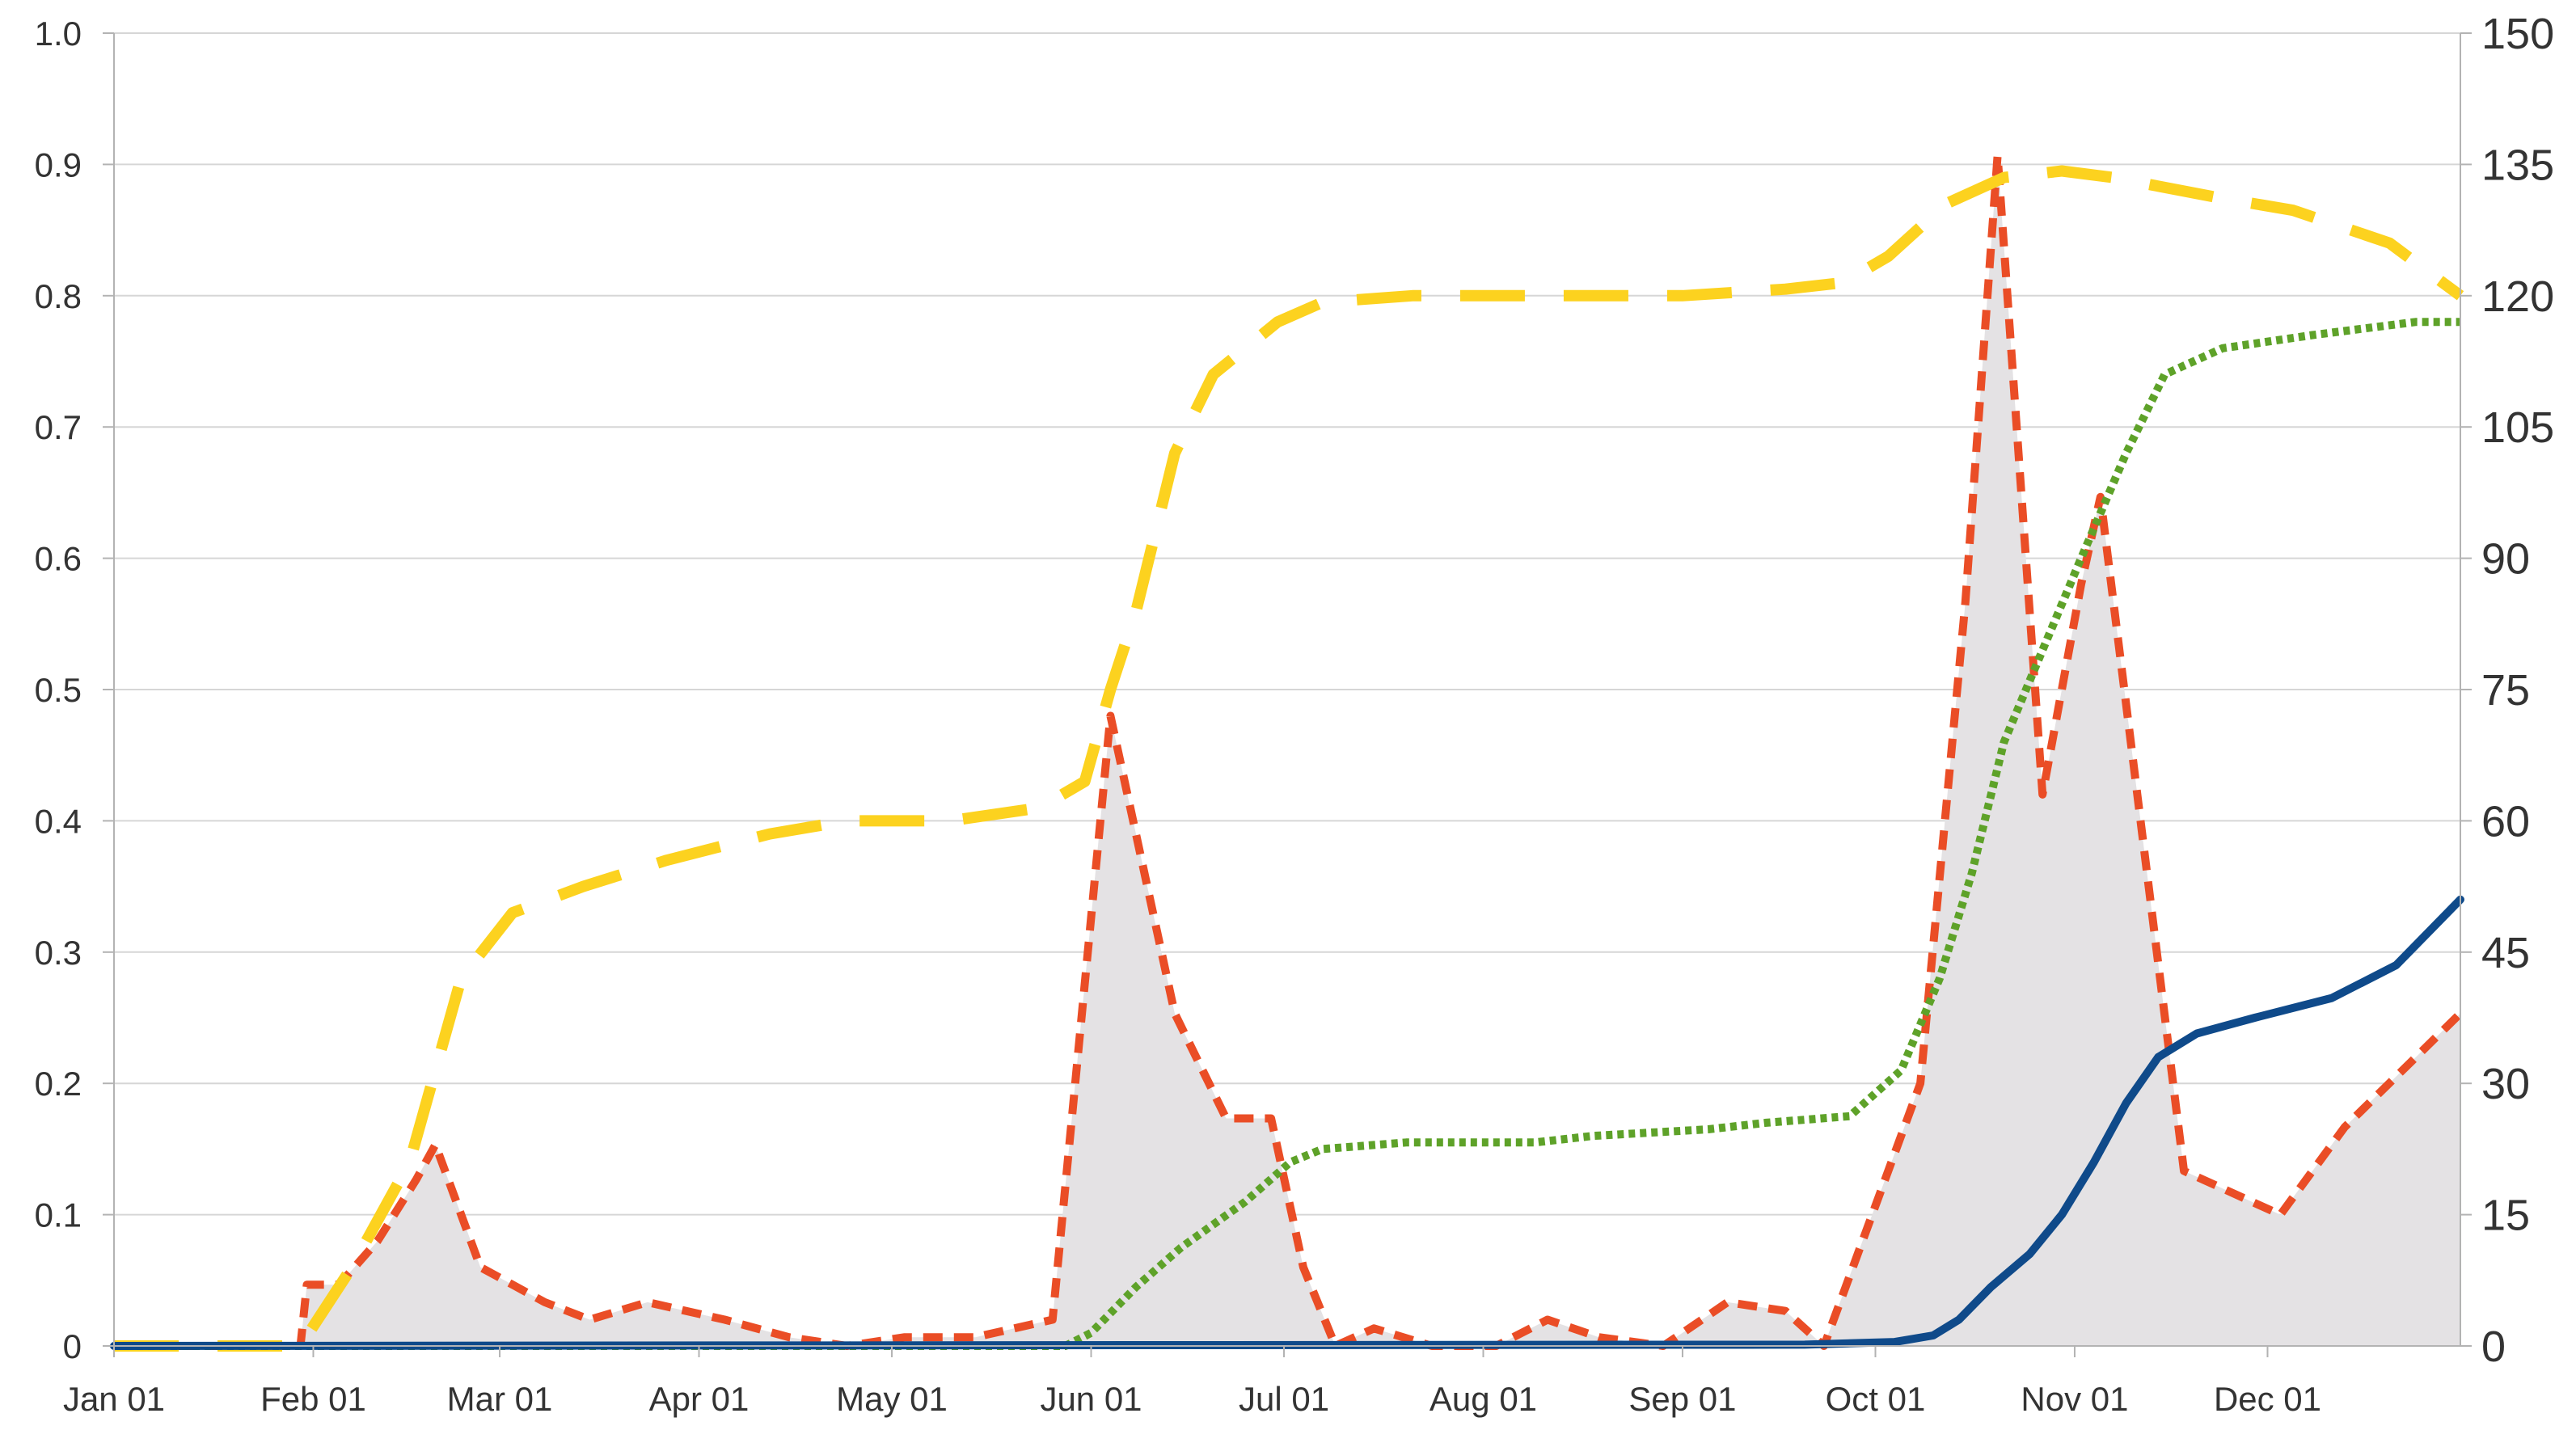 This screenshot has height=1447, width=2576. I want to click on left-tick-label: 0.1, so click(58, 1215).